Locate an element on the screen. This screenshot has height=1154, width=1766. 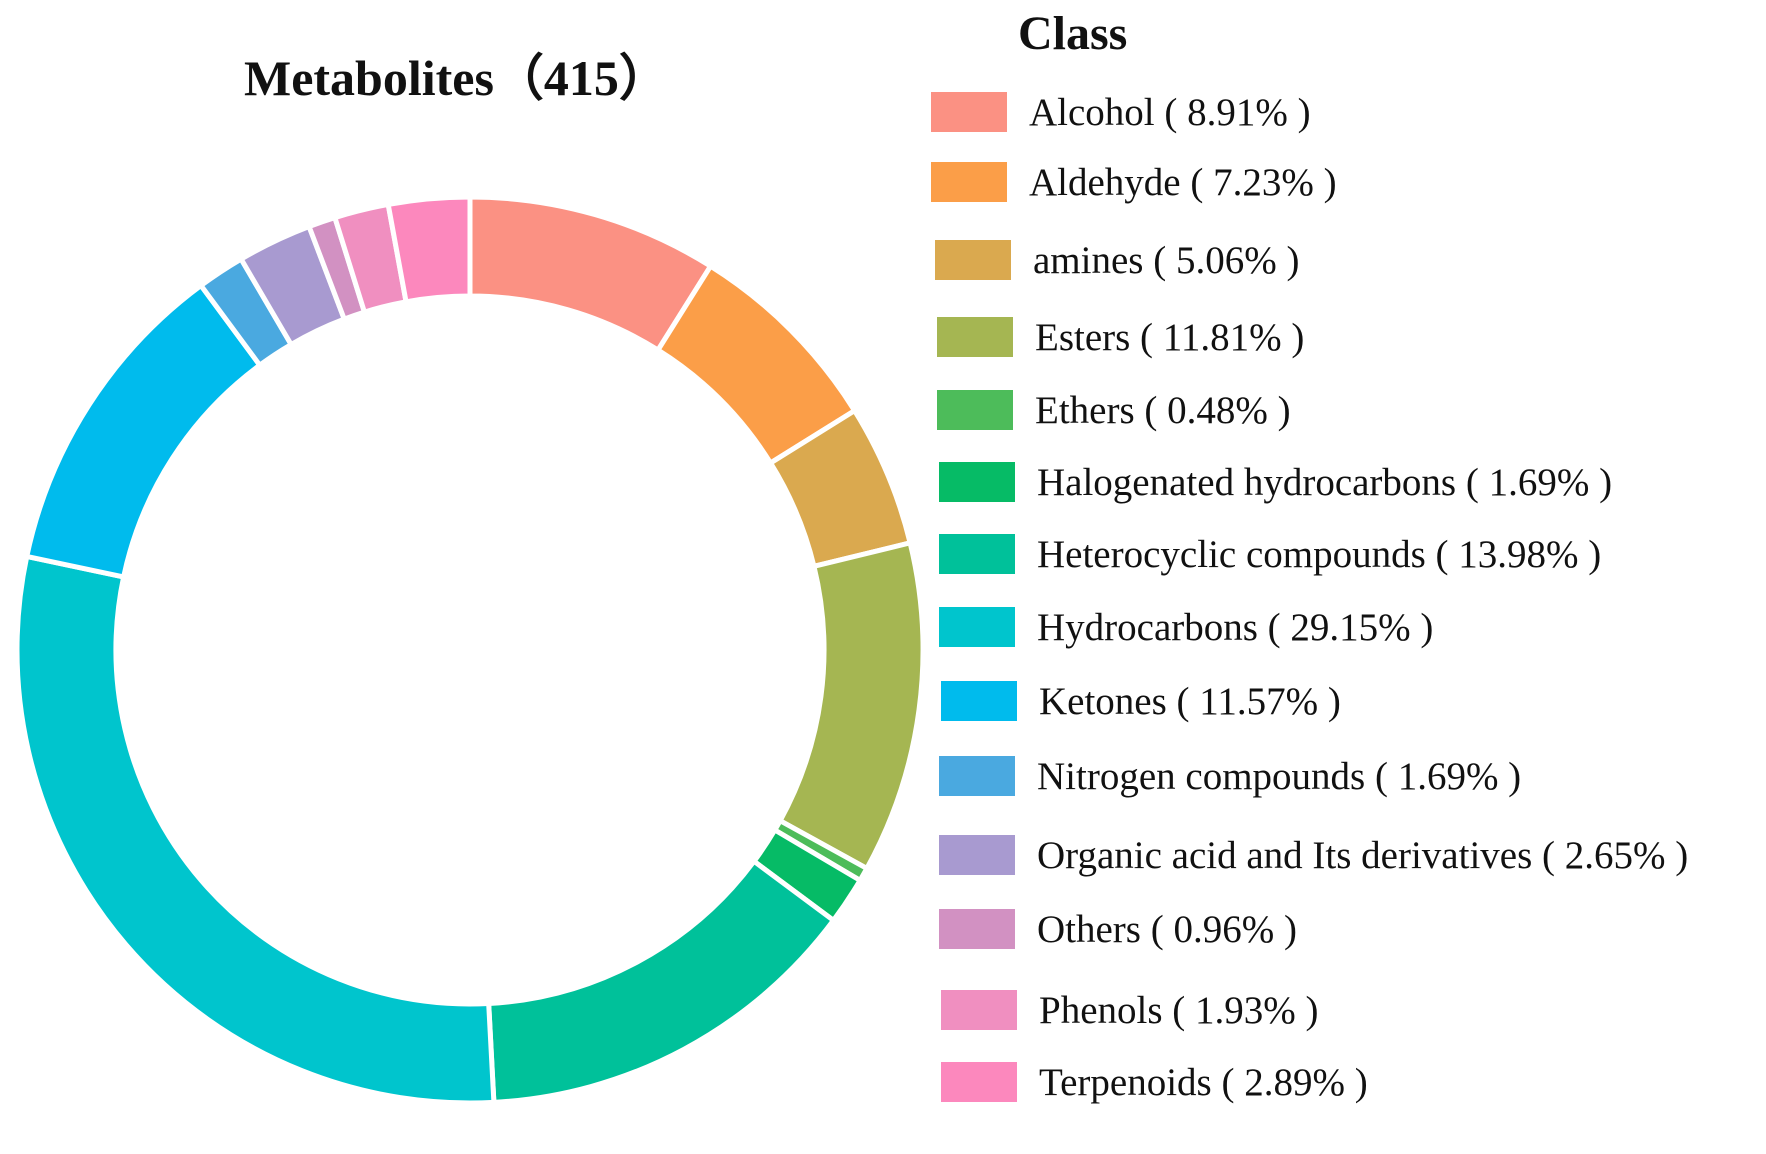
donut-slice-terpenoids is located at coordinates (429, 249).